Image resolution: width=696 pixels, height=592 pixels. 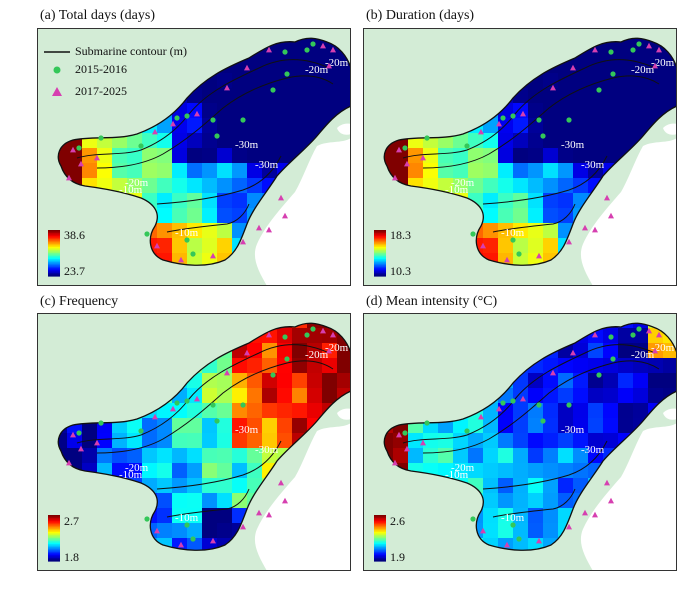 What do you see at coordinates (541, 122) in the screenshot?
I see `contour-20m` at bounding box center [541, 122].